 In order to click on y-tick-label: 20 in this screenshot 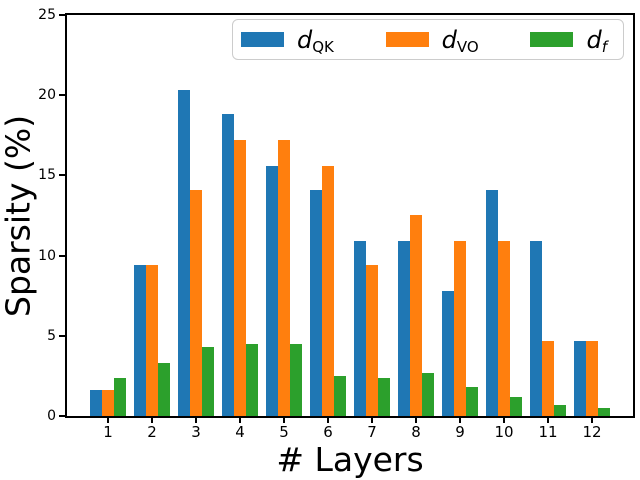, I will do `click(47, 95)`.